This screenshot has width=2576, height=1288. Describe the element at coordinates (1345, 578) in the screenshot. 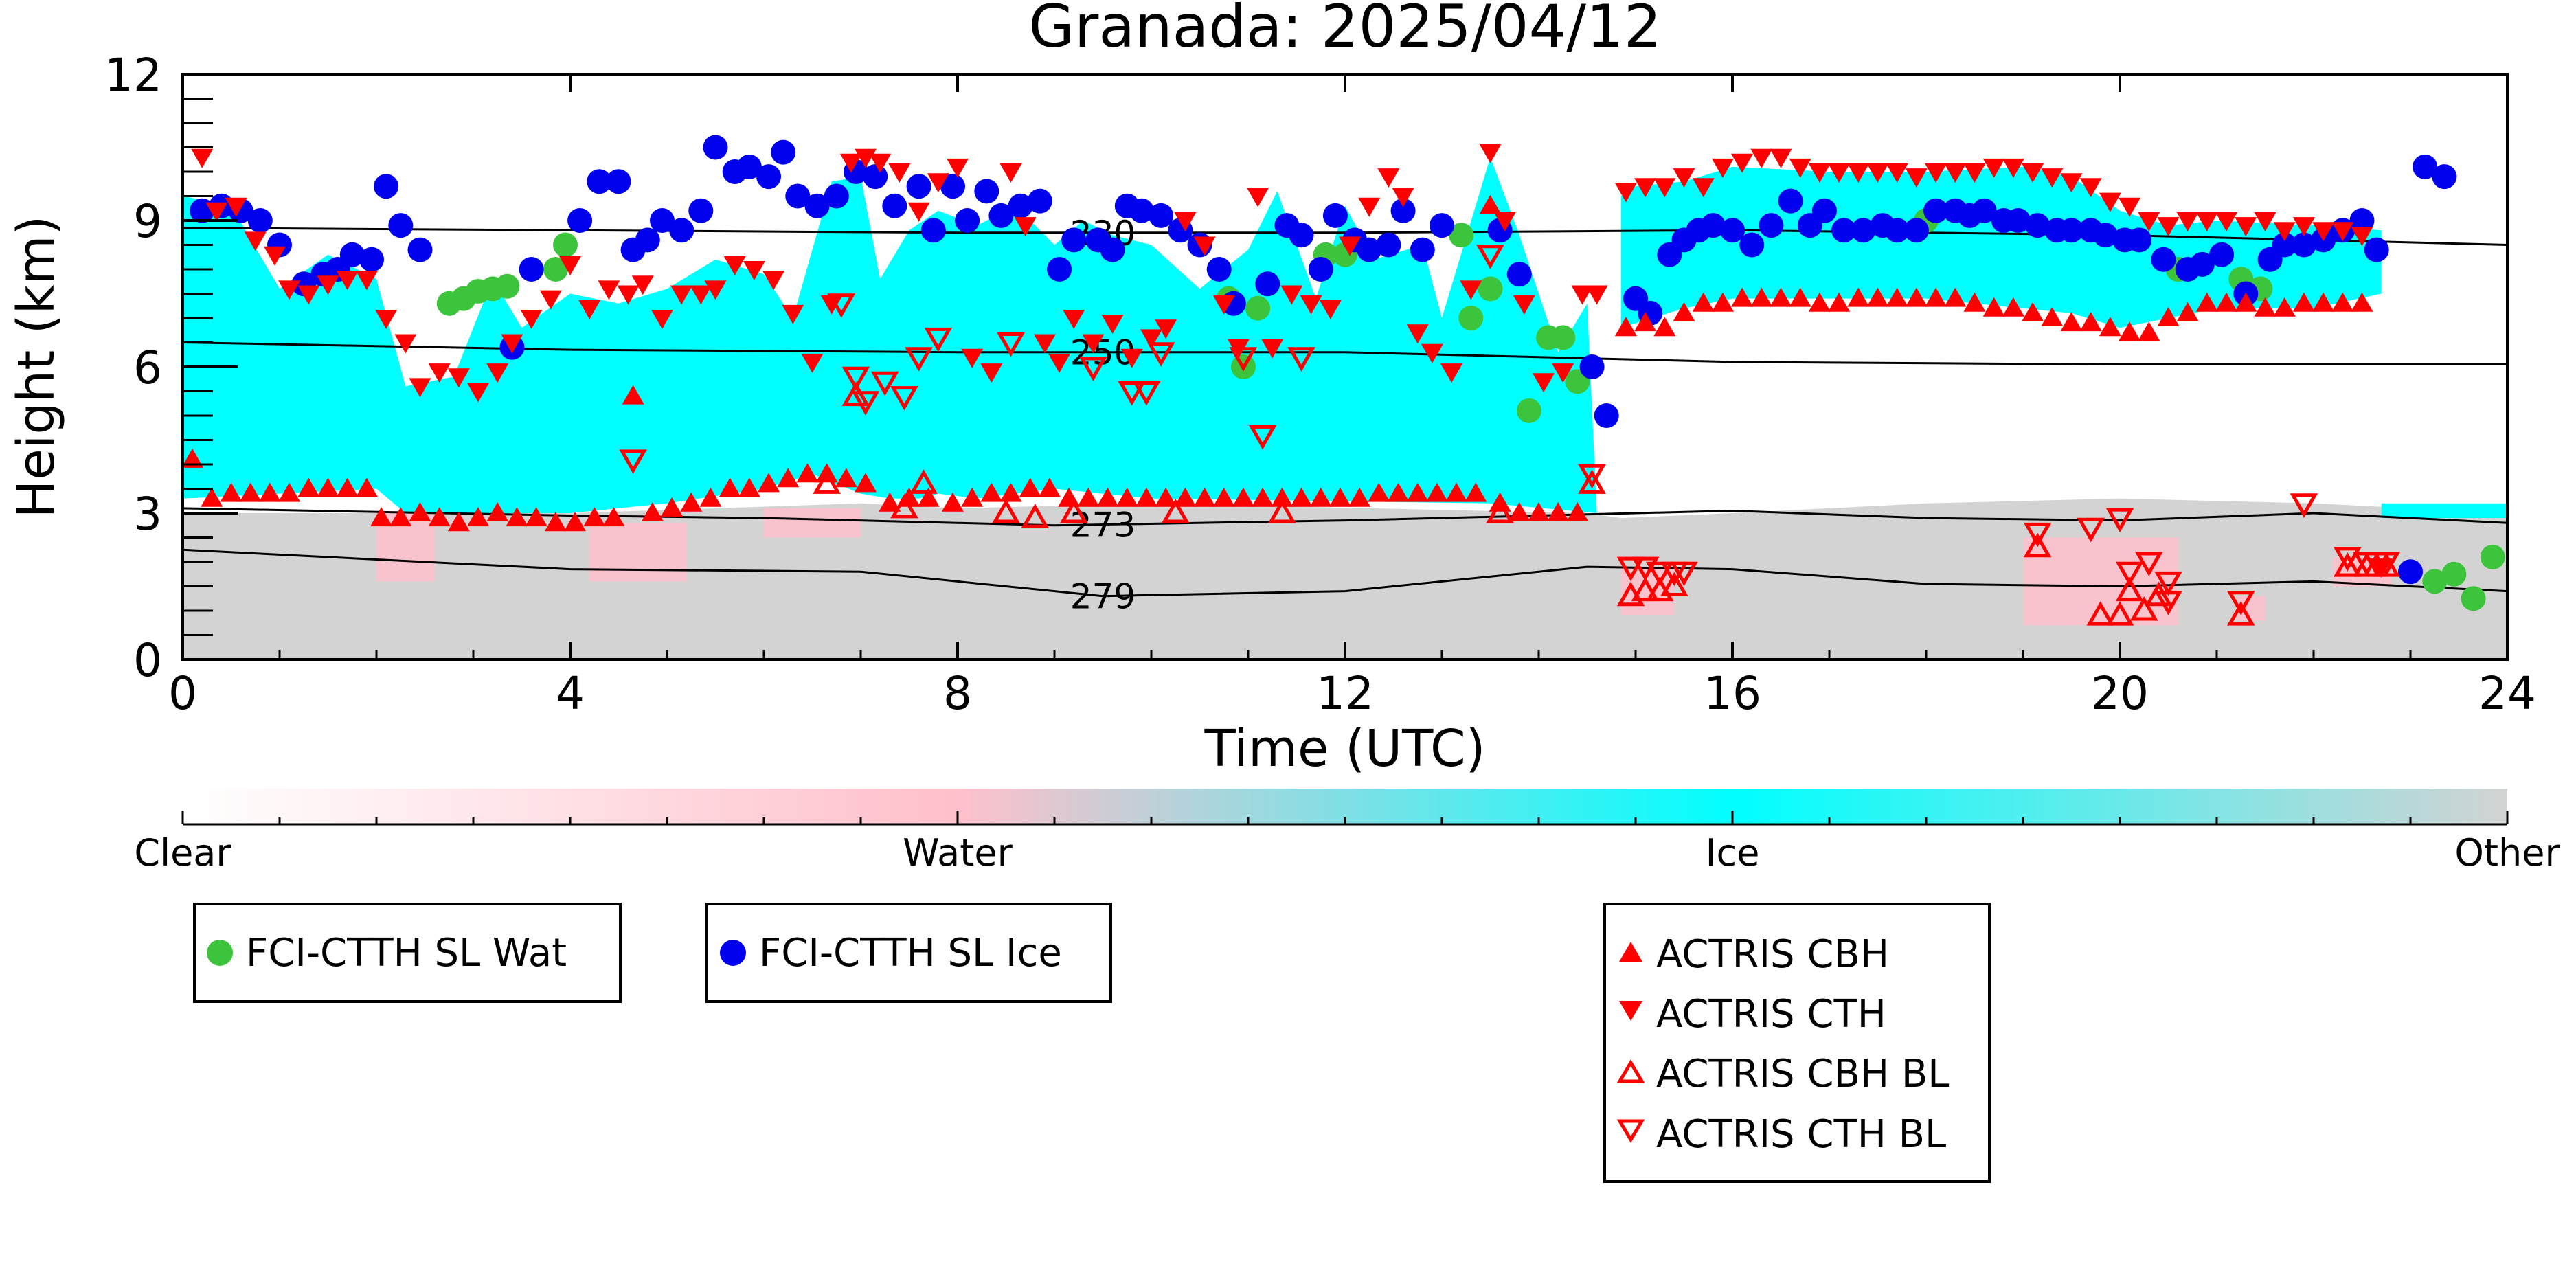

I see `other-class-area` at that location.